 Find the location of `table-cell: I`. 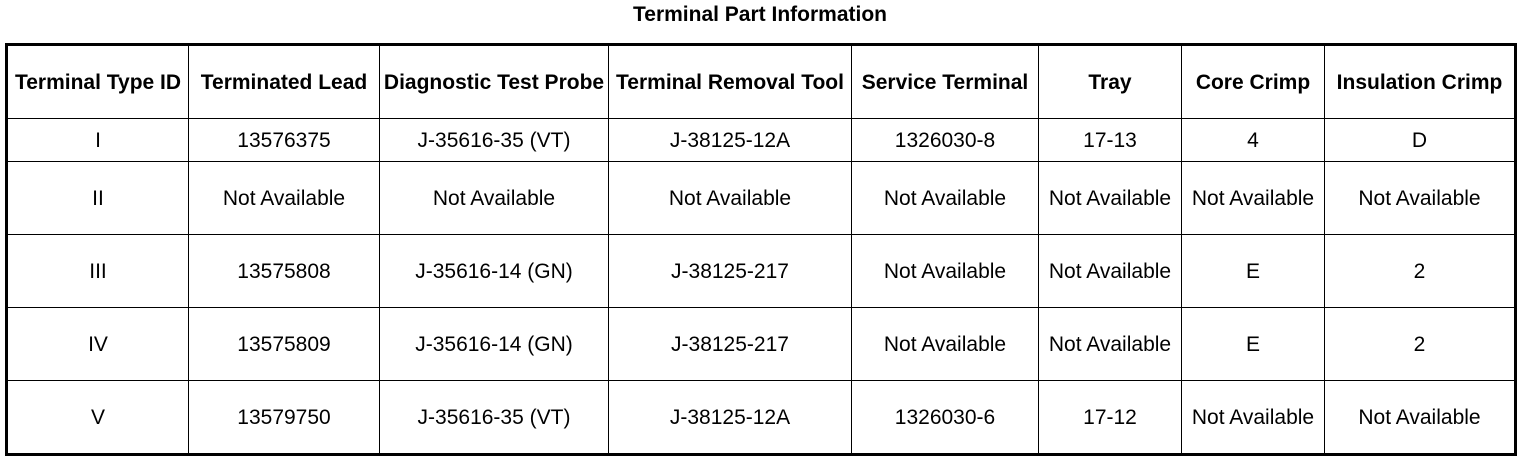

table-cell: I is located at coordinates (97, 140).